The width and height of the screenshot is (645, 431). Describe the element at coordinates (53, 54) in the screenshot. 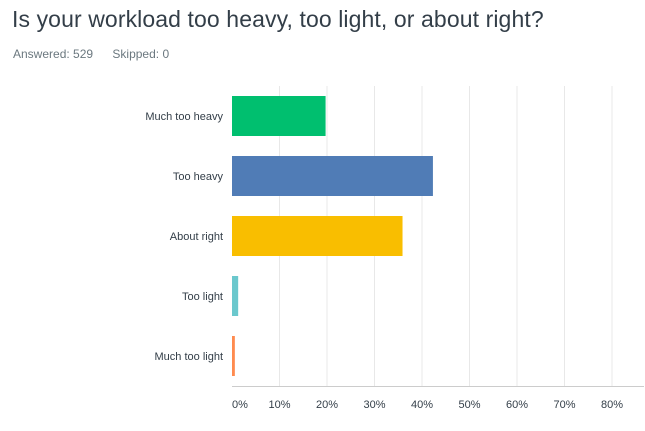

I see `answered-count: Answered: 529` at that location.